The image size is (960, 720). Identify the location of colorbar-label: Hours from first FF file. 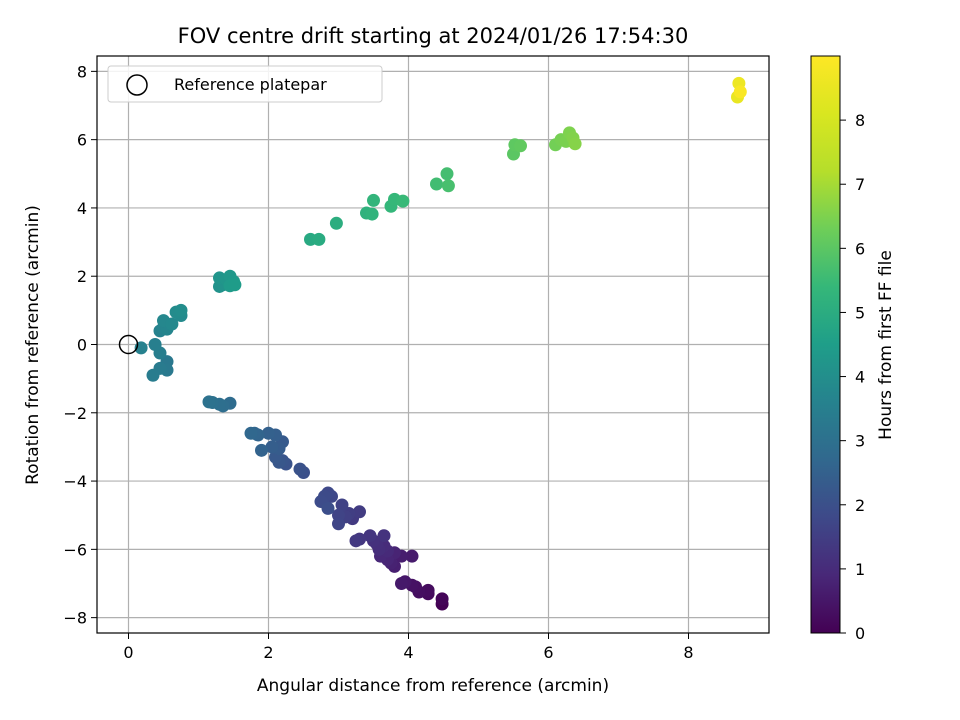
(886, 345).